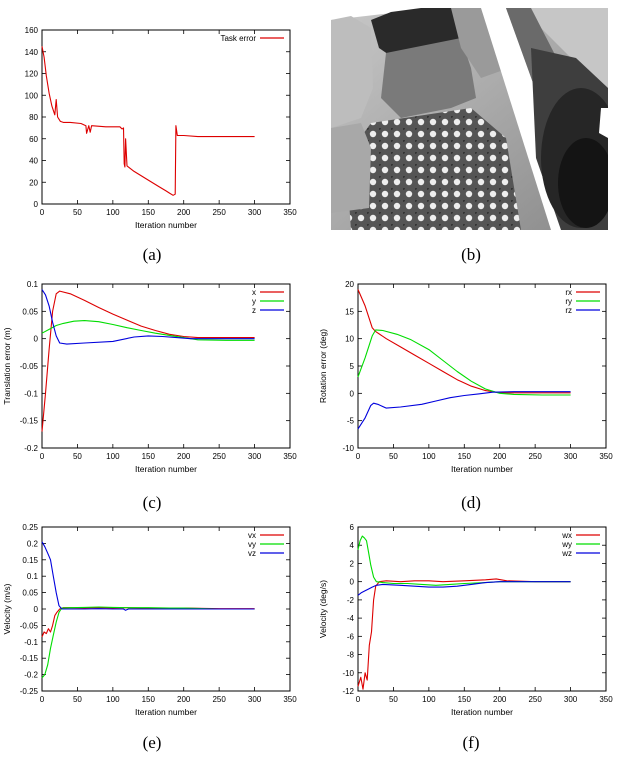 This screenshot has width=621, height=760. What do you see at coordinates (254, 310) in the screenshot?
I see `legend-label: z` at bounding box center [254, 310].